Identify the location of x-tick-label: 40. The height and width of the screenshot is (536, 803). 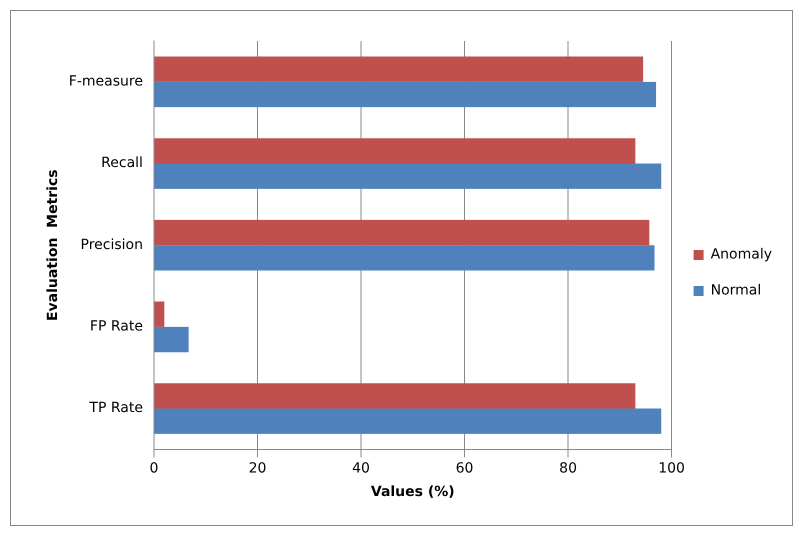
(361, 468).